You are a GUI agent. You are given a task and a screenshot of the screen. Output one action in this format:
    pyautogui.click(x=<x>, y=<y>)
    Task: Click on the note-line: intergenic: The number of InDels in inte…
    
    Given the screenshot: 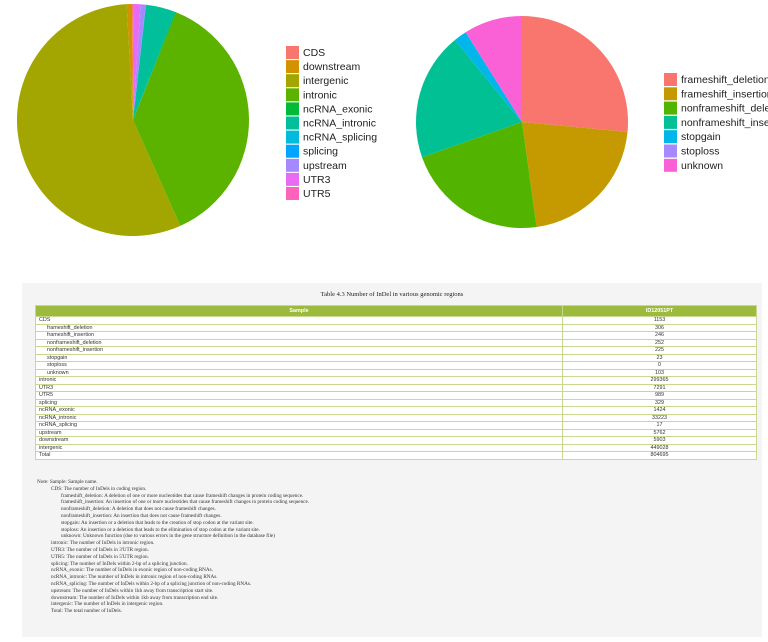 What is the action you would take?
    pyautogui.click(x=107, y=604)
    